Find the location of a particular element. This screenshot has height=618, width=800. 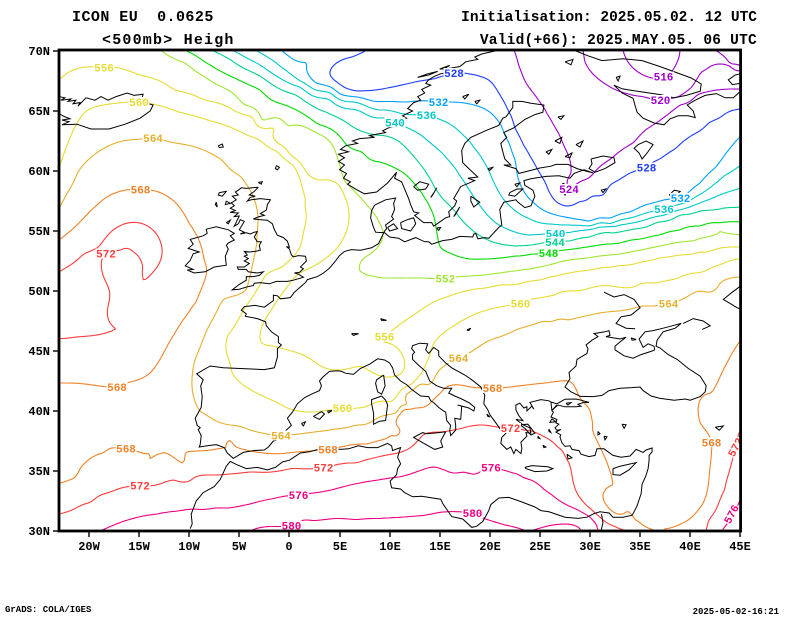

svg-text:Initialisation: 2025.05.02. 12: Initialisation: 2025.05.02. 12 UTC is located at coordinates (609, 18).